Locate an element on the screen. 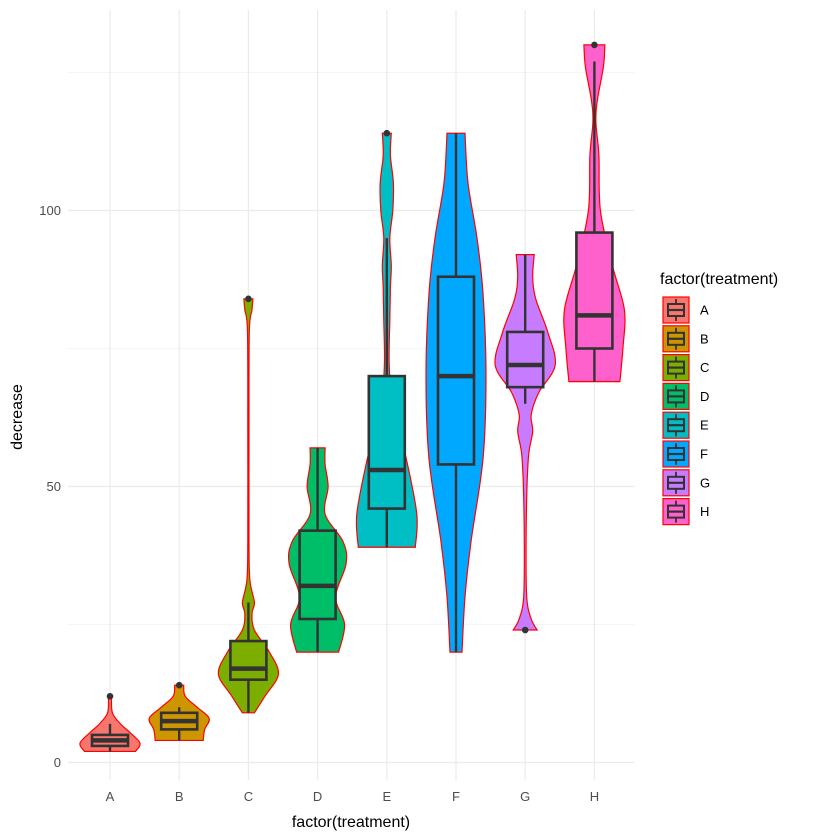  x-axis-ticks: A B C D E F G H is located at coordinates (352, 796).